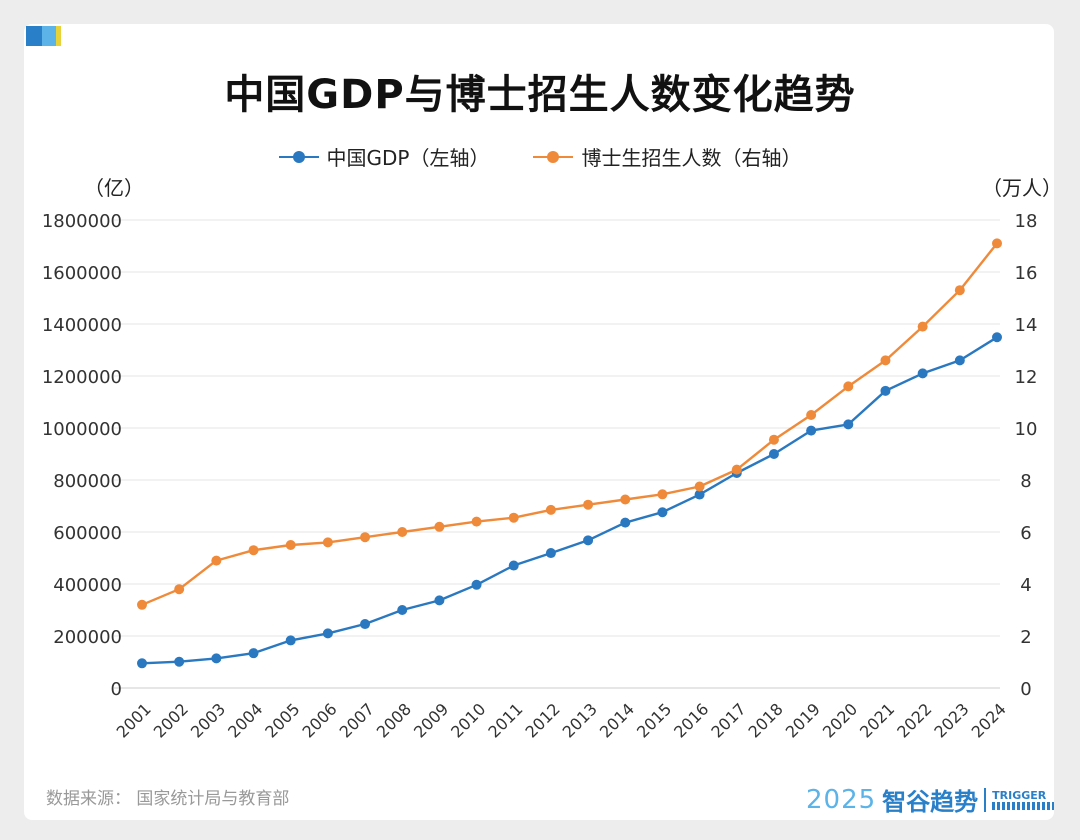 Image resolution: width=1080 pixels, height=840 pixels. Describe the element at coordinates (1026, 377) in the screenshot. I see `y-right-tick-label: 12` at that location.